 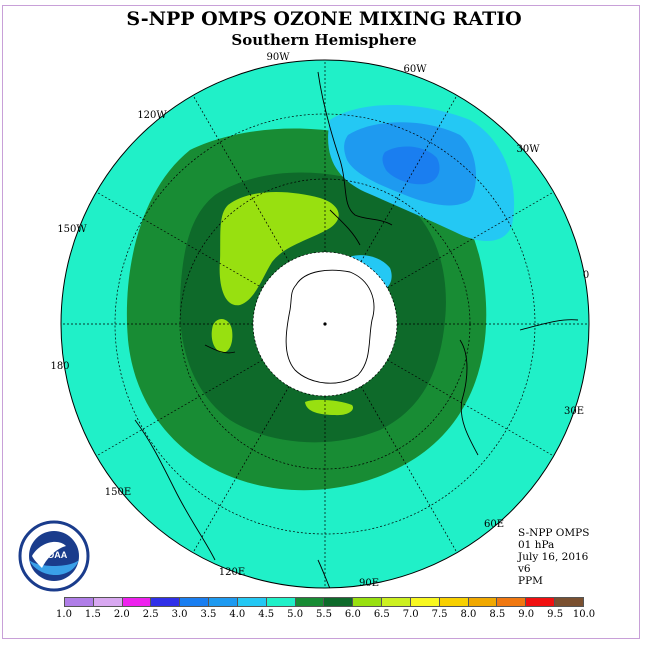 What do you see at coordinates (555, 614) in the screenshot?
I see `colorbar-tick-label: 9.5` at bounding box center [555, 614].